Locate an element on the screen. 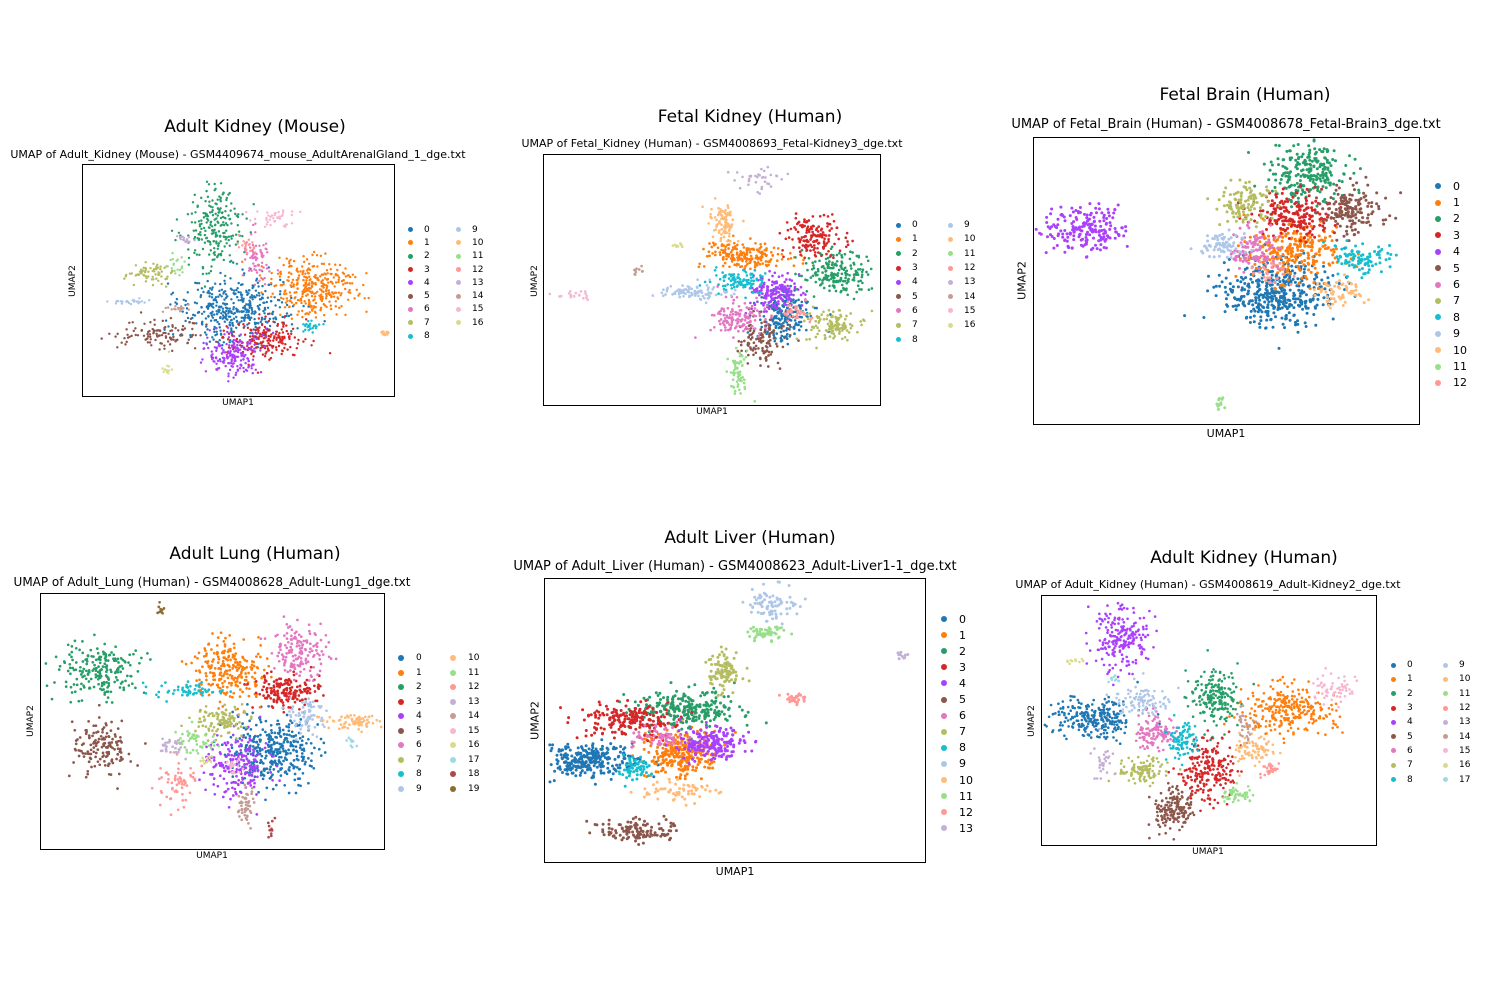 This screenshot has height=1000, width=1500. legend-item-13: 13 is located at coordinates (469, 282).